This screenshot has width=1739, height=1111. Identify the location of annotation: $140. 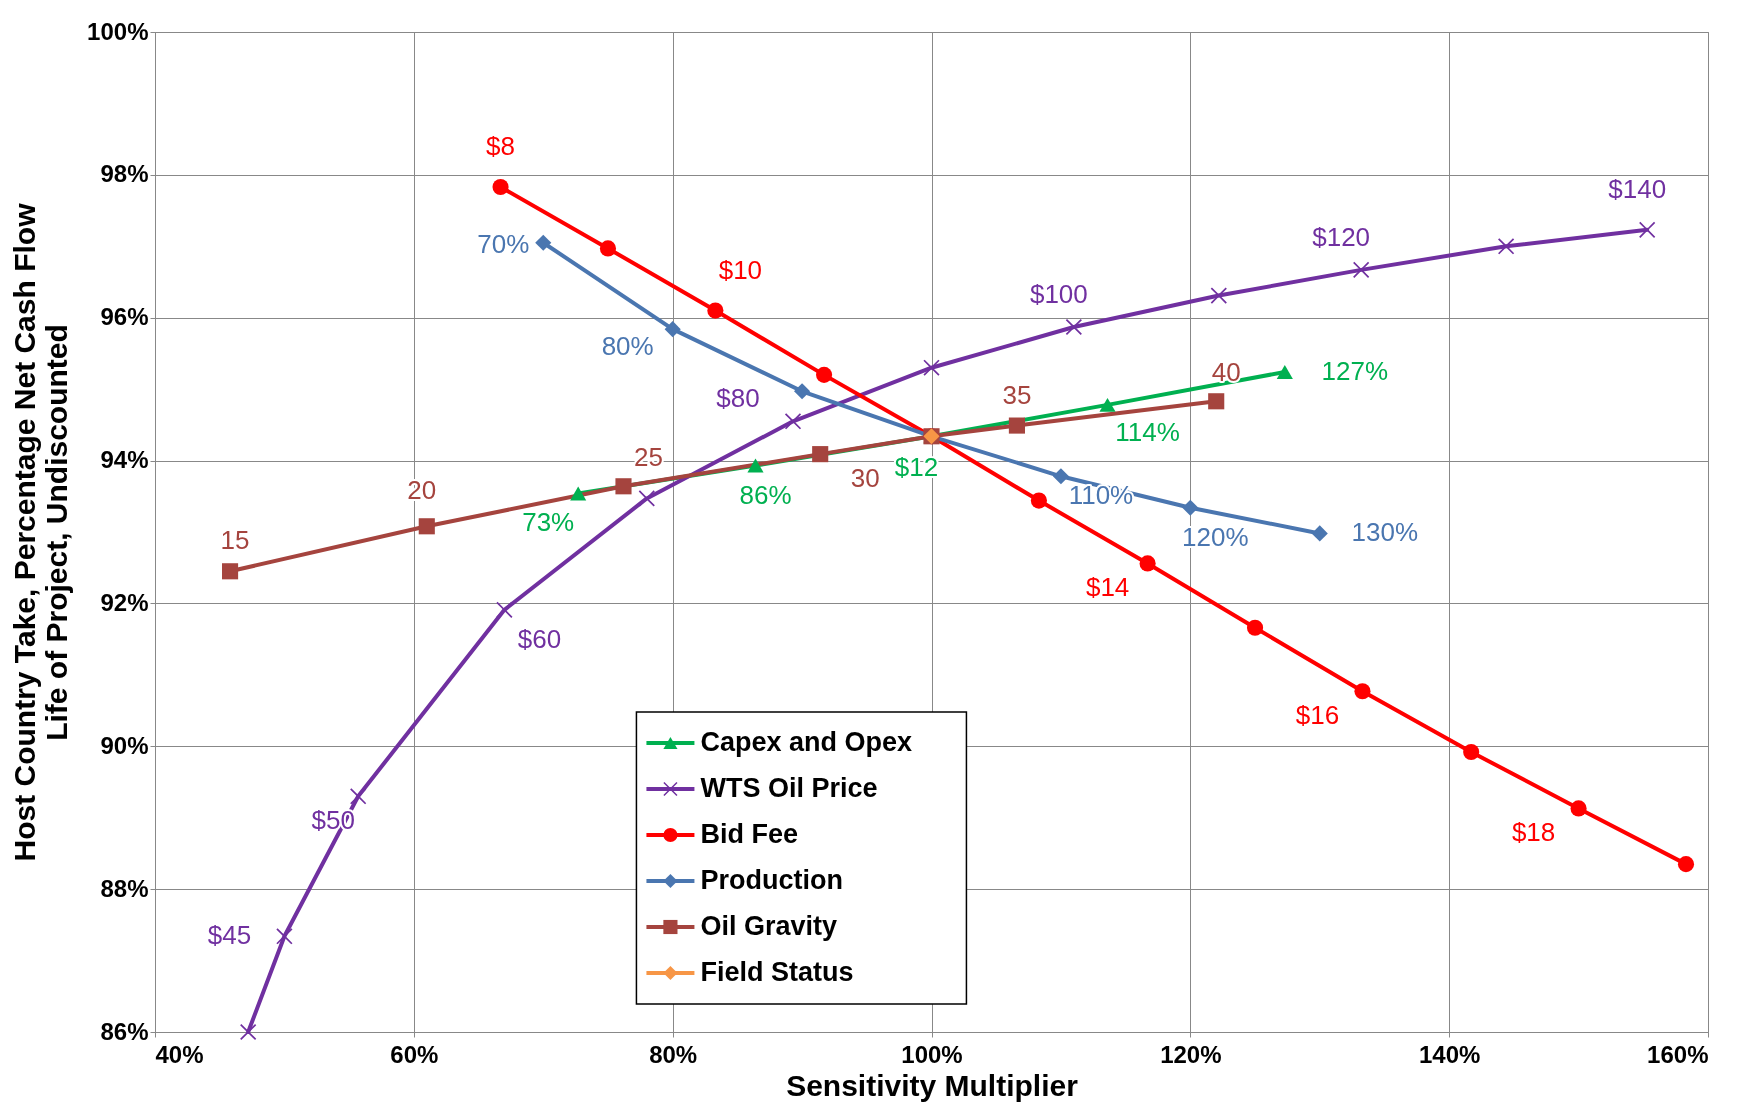
(1637, 188).